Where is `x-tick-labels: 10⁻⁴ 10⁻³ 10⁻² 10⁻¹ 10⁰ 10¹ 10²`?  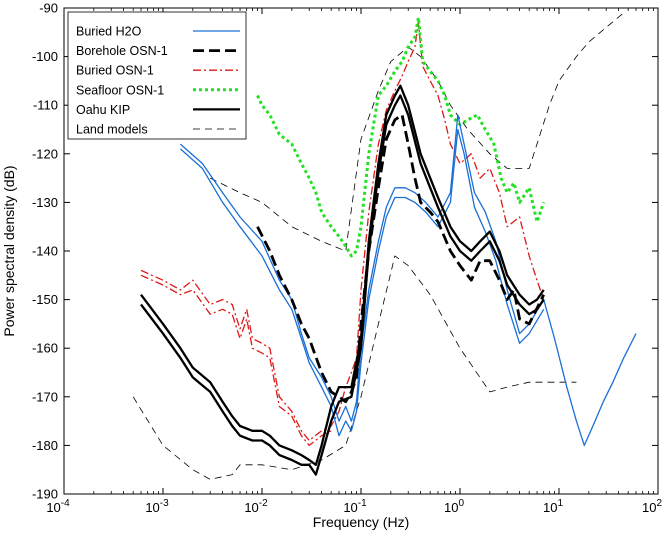
x-tick-labels: 10⁻⁴ 10⁻³ 10⁻² 10⁻¹ 10⁰ 10¹ 10² is located at coordinates (354, 506).